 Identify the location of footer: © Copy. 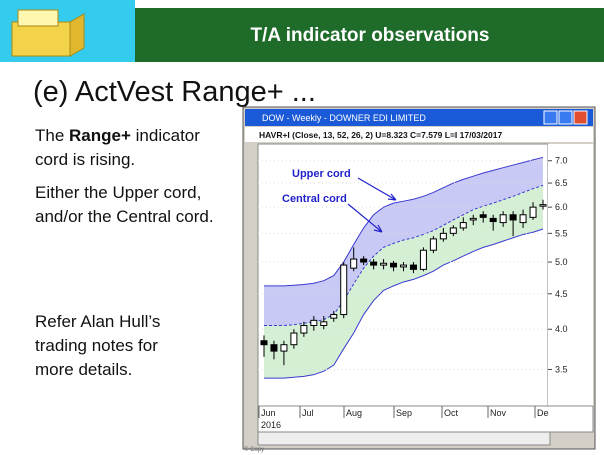
(254, 449).